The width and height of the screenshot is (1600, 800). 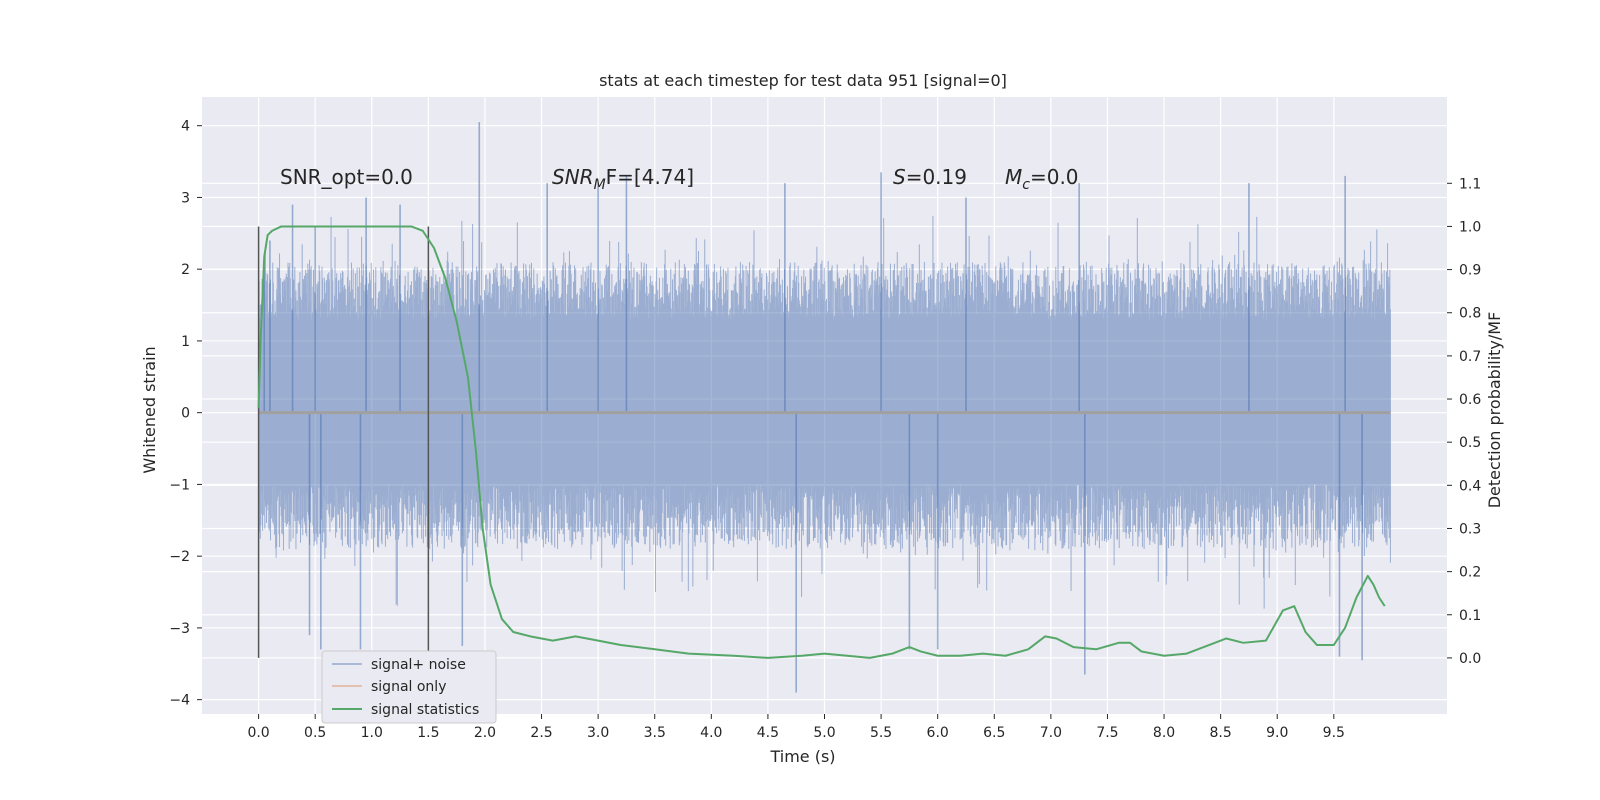 I want to click on legend-label-signal-statistics: signal statistics, so click(x=425, y=710).